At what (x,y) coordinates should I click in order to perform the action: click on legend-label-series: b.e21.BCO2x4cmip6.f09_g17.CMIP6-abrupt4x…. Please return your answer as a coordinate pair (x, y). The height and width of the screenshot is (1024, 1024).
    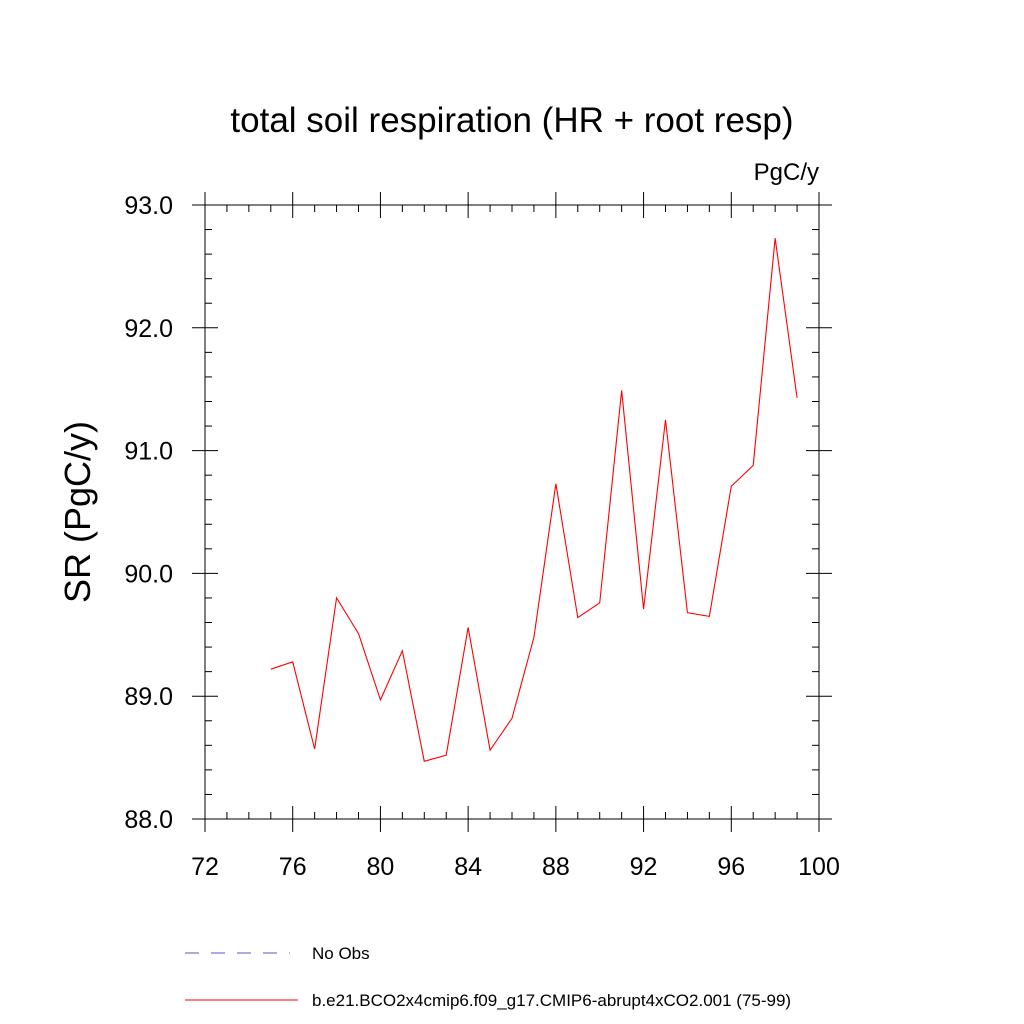
    Looking at the image, I should click on (551, 1000).